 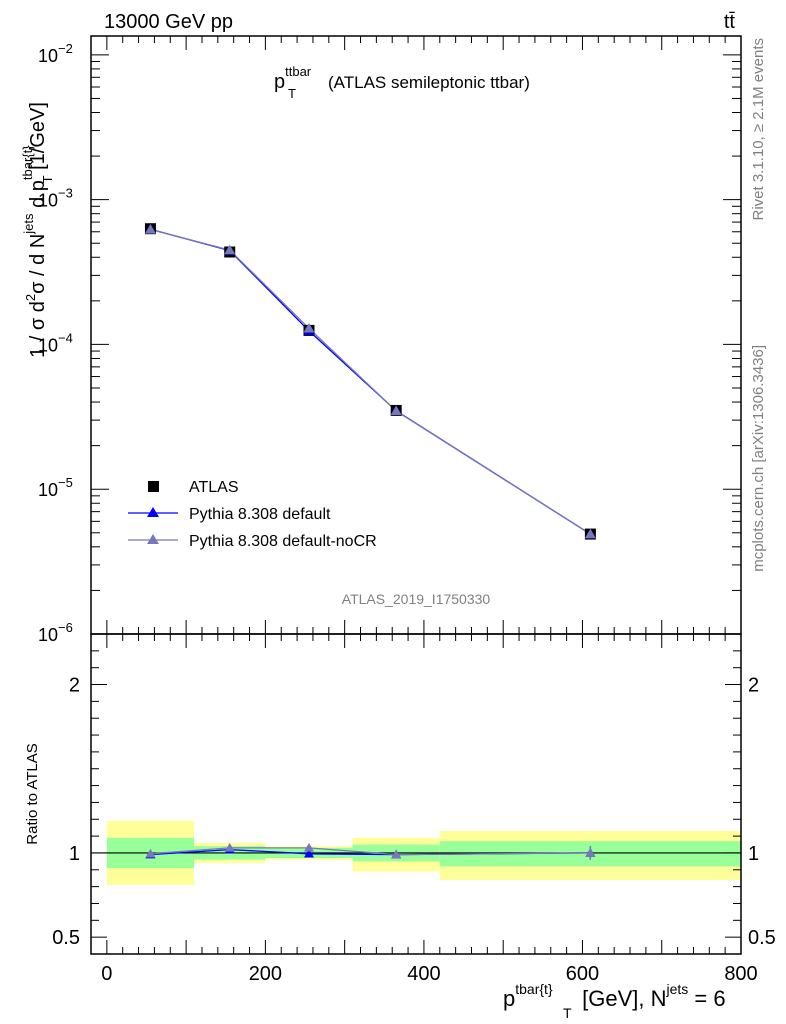 What do you see at coordinates (65, 482) in the screenshot?
I see `ytick-exponent: −5` at bounding box center [65, 482].